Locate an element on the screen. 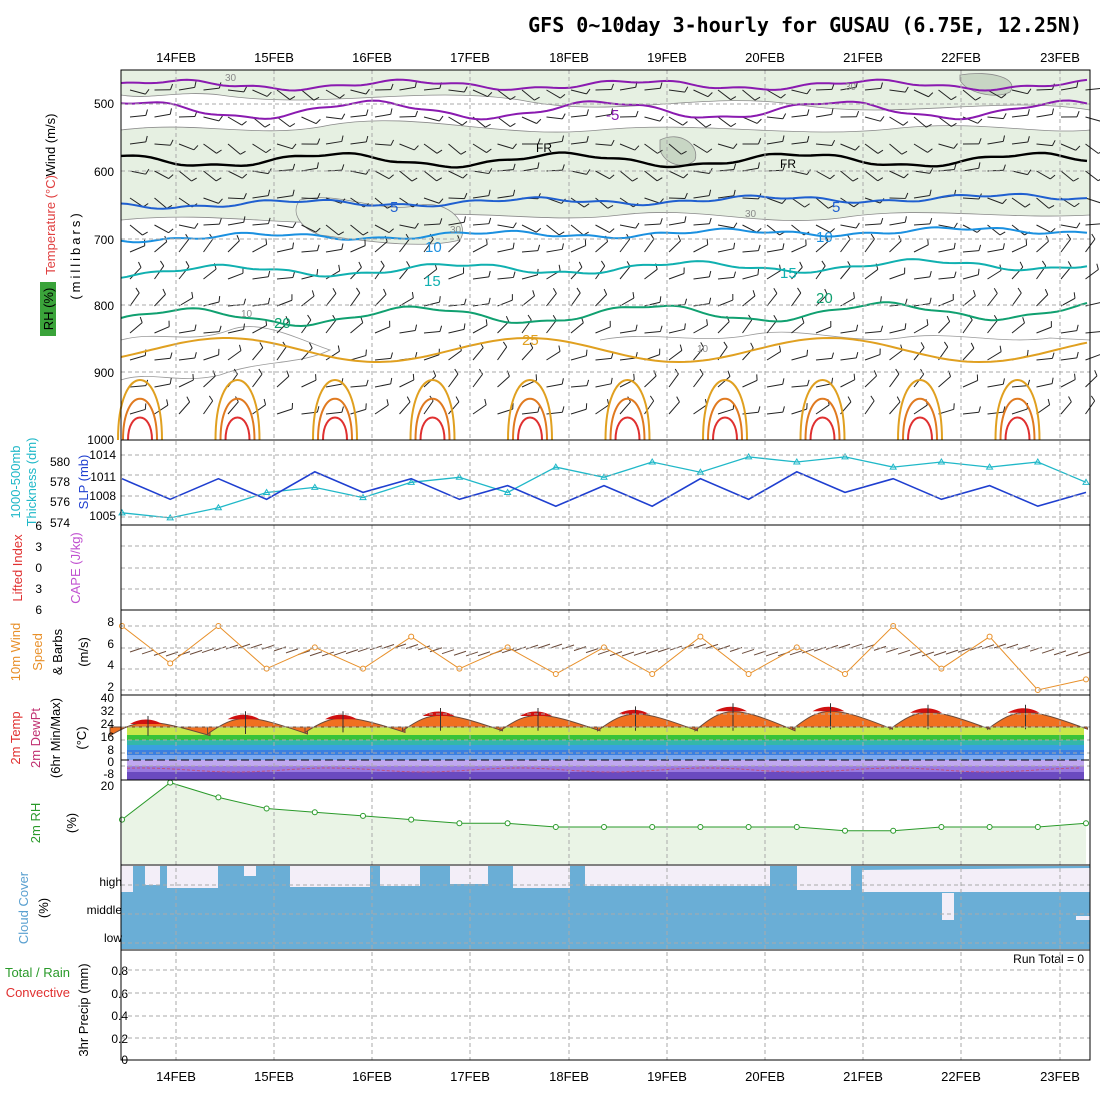 Image resolution: width=1100 pixels, height=1100 pixels. isotherm-label-15b: 15 is located at coordinates (788, 273).